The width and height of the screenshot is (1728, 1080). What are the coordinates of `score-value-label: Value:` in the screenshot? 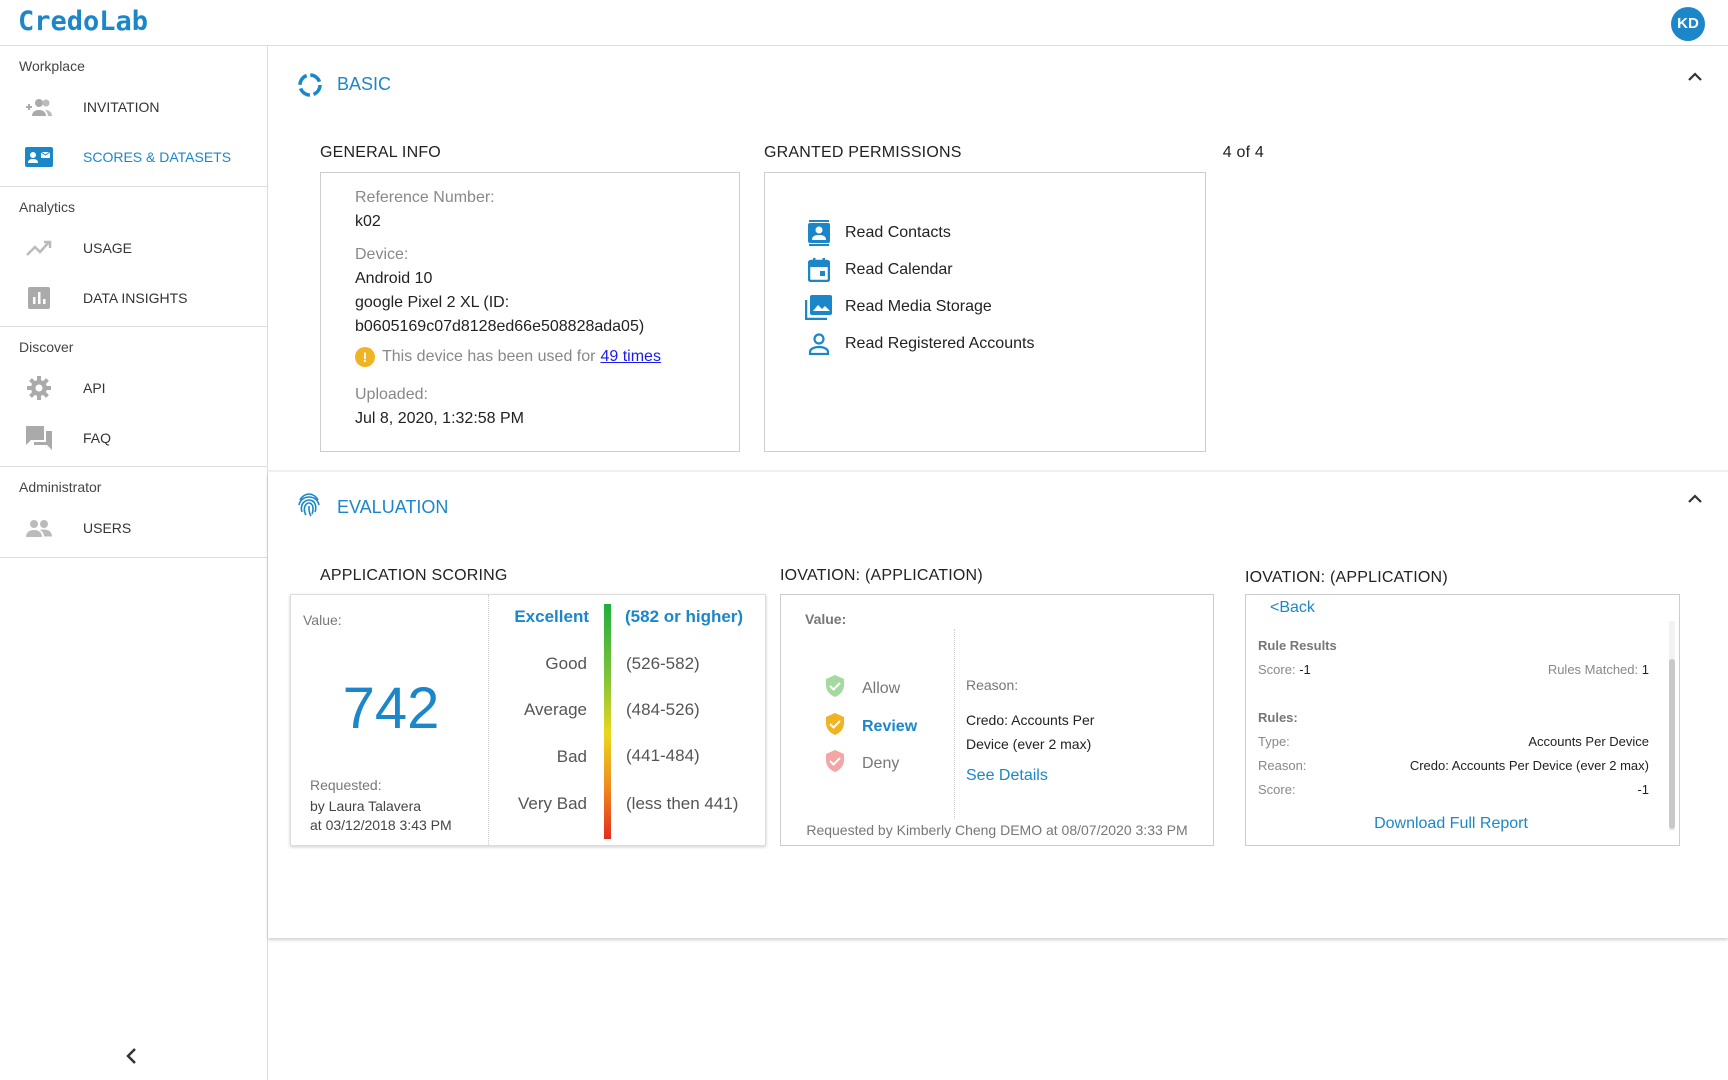 It's located at (322, 620).